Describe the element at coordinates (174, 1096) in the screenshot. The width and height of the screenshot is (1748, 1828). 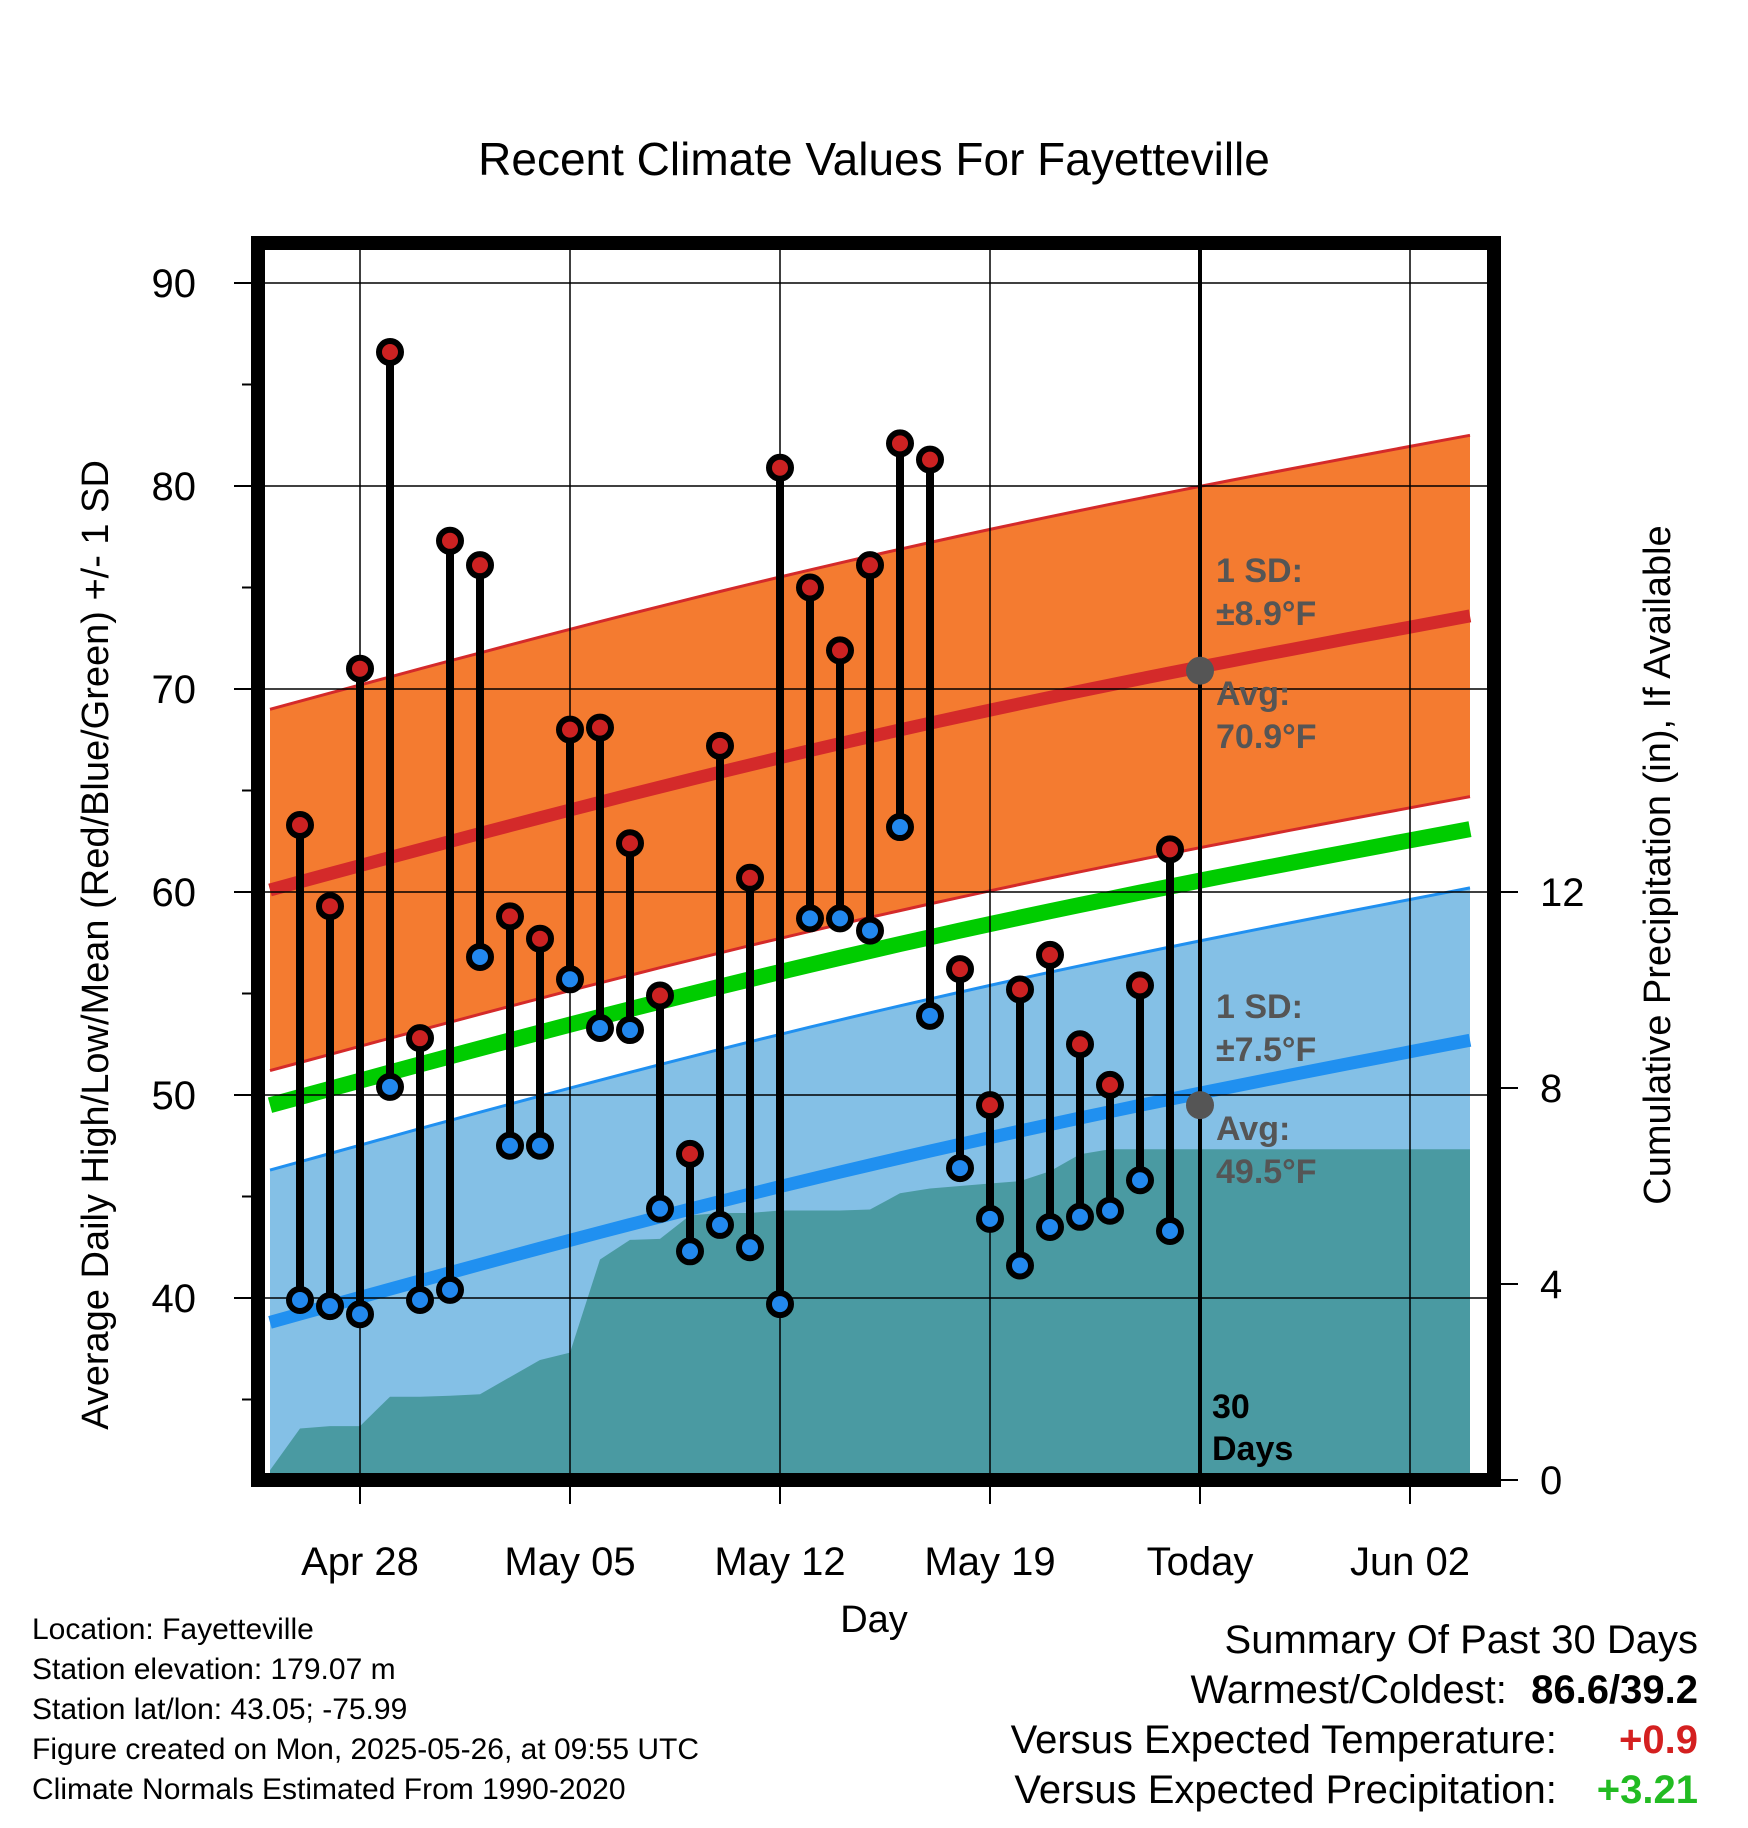
I see `y-tick-label: 50` at that location.